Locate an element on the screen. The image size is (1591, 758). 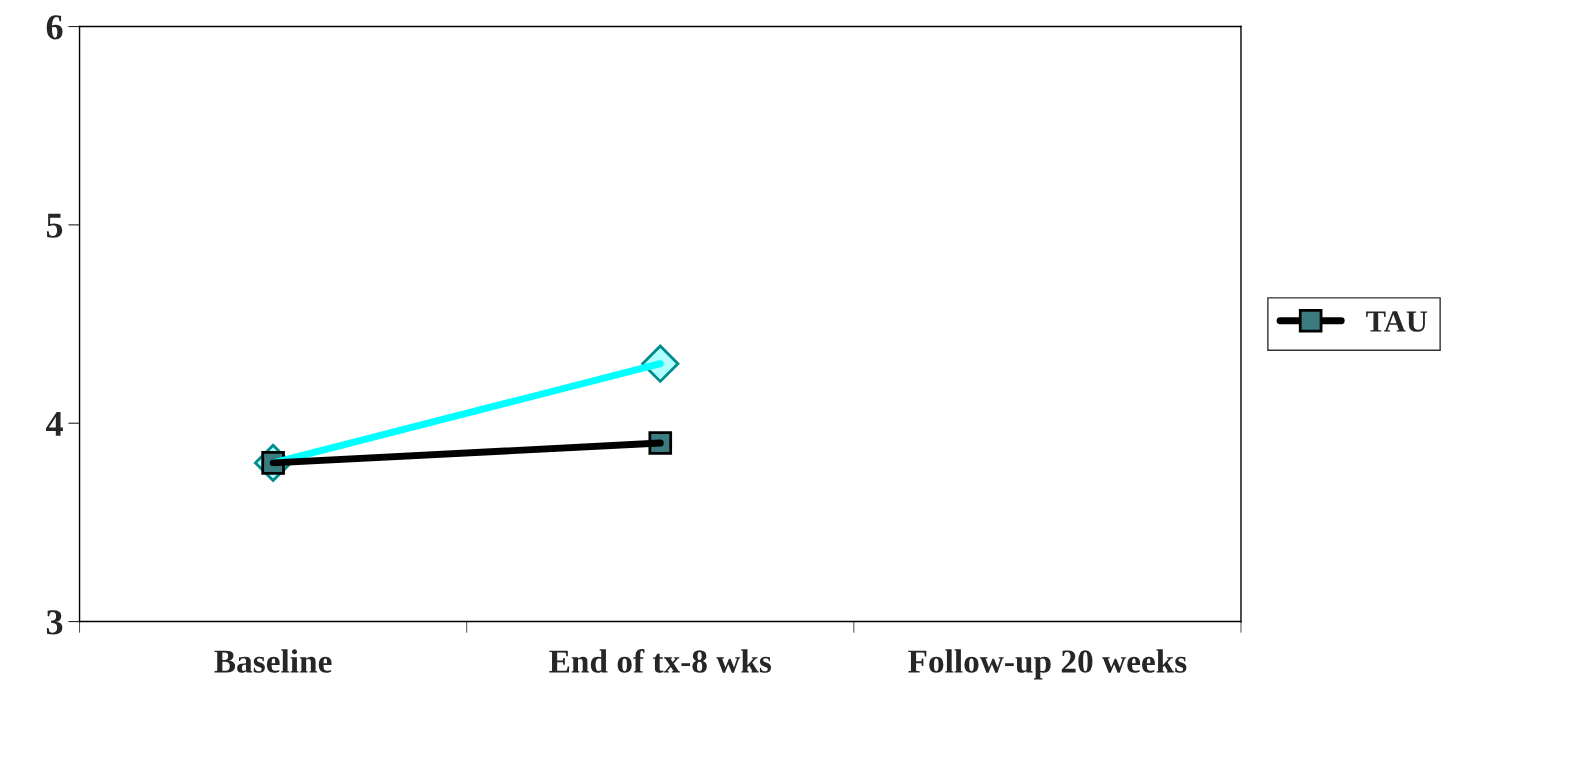
x-tick-label: End of tx-8 wks is located at coordinates (660, 661).